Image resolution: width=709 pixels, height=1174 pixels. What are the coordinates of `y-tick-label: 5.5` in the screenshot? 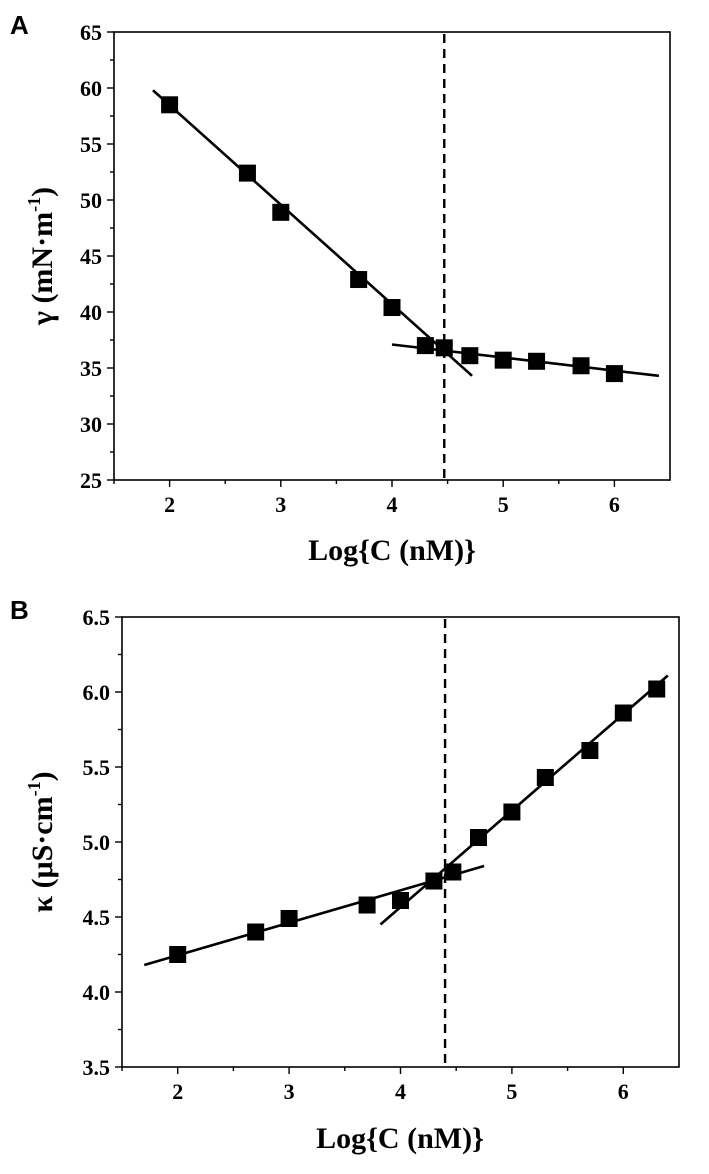 It's located at (97, 767).